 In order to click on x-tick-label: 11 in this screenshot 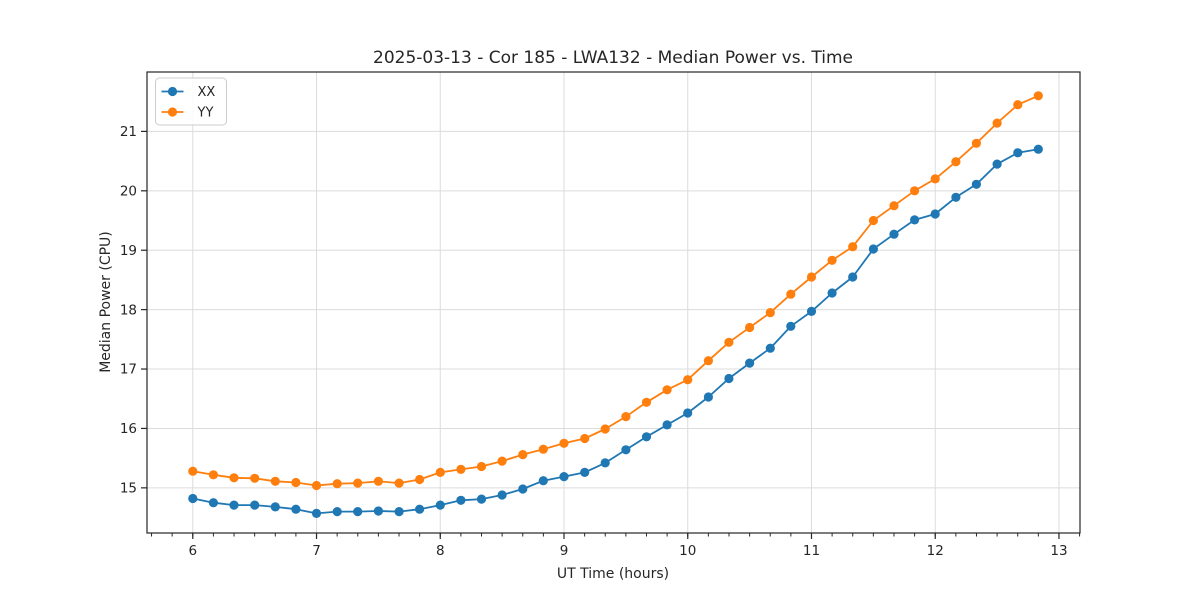, I will do `click(811, 551)`.